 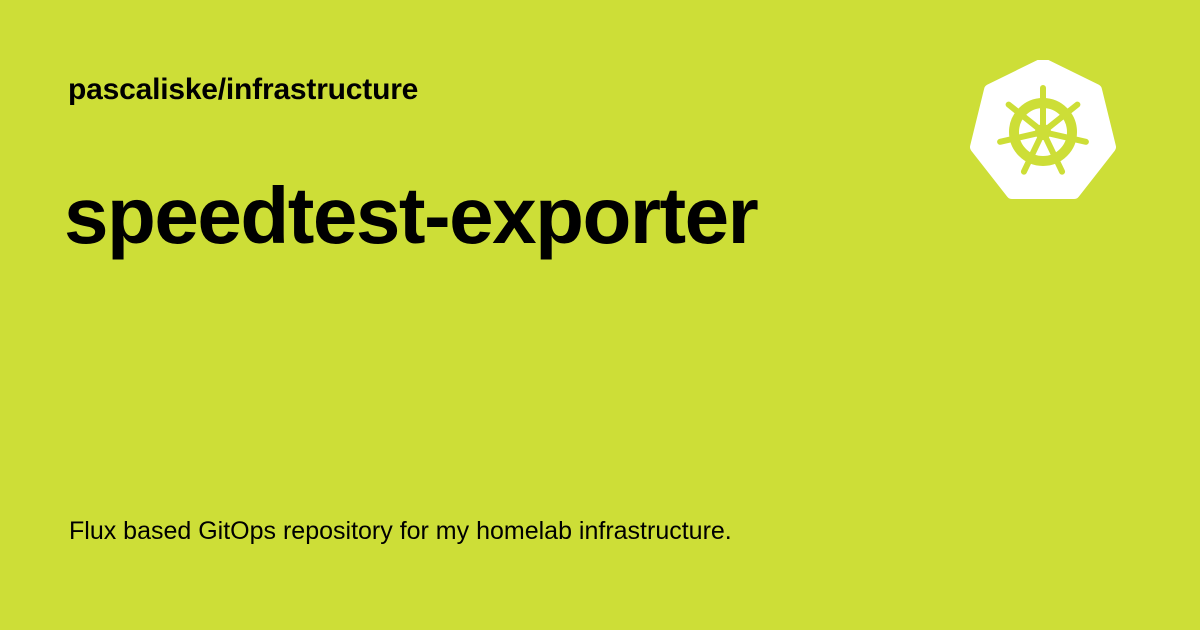 I want to click on project-title: speedtest-exporter, so click(x=411, y=215).